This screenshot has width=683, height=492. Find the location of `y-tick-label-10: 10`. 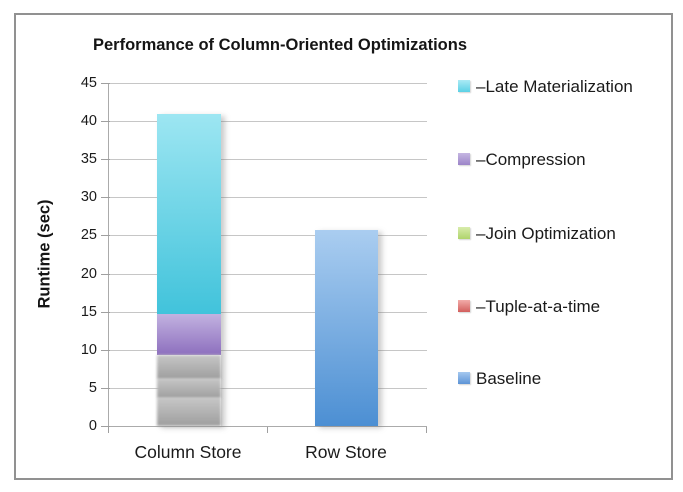

y-tick-label-10: 10 is located at coordinates (88, 349).